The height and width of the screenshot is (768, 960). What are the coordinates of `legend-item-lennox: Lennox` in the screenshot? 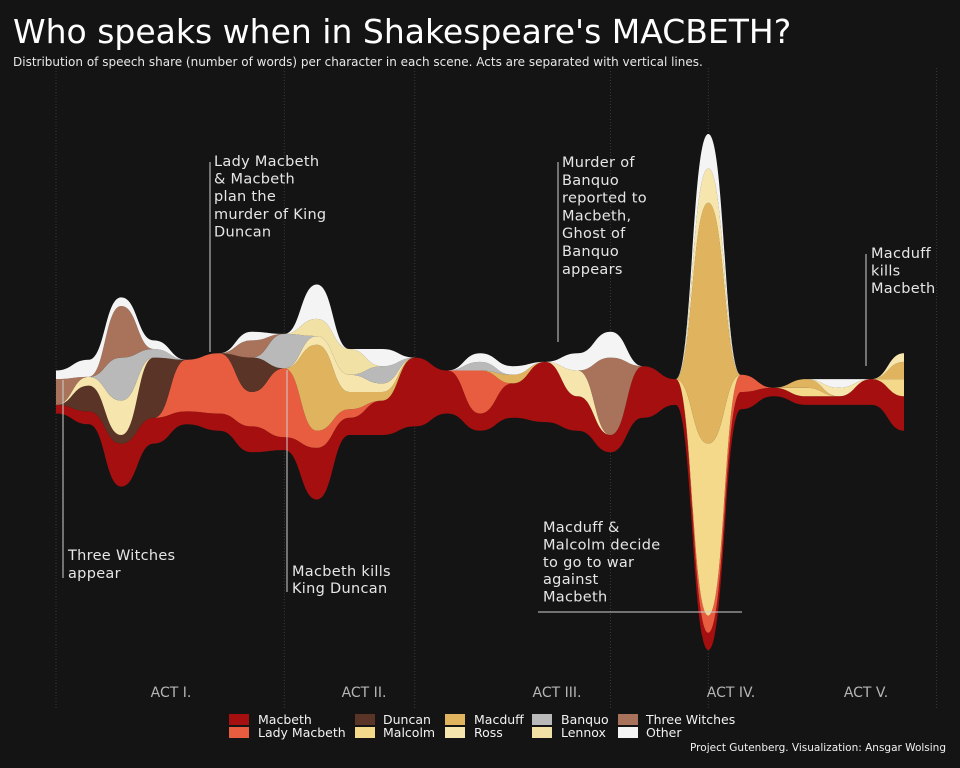 It's located at (569, 732).